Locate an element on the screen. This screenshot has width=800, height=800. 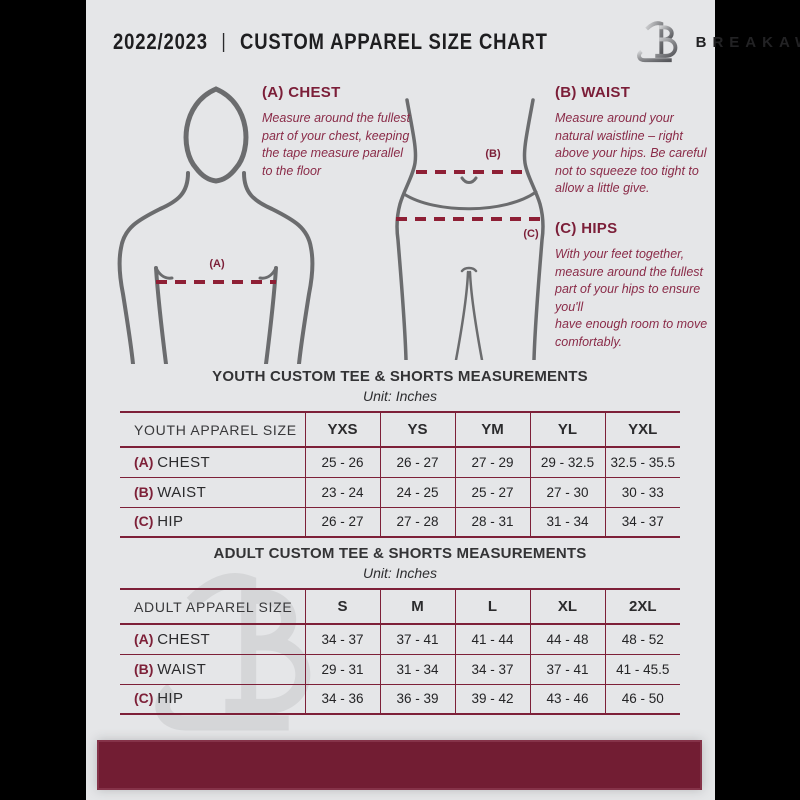
size-value-cell: 29 - 32.5 is located at coordinates (567, 462).